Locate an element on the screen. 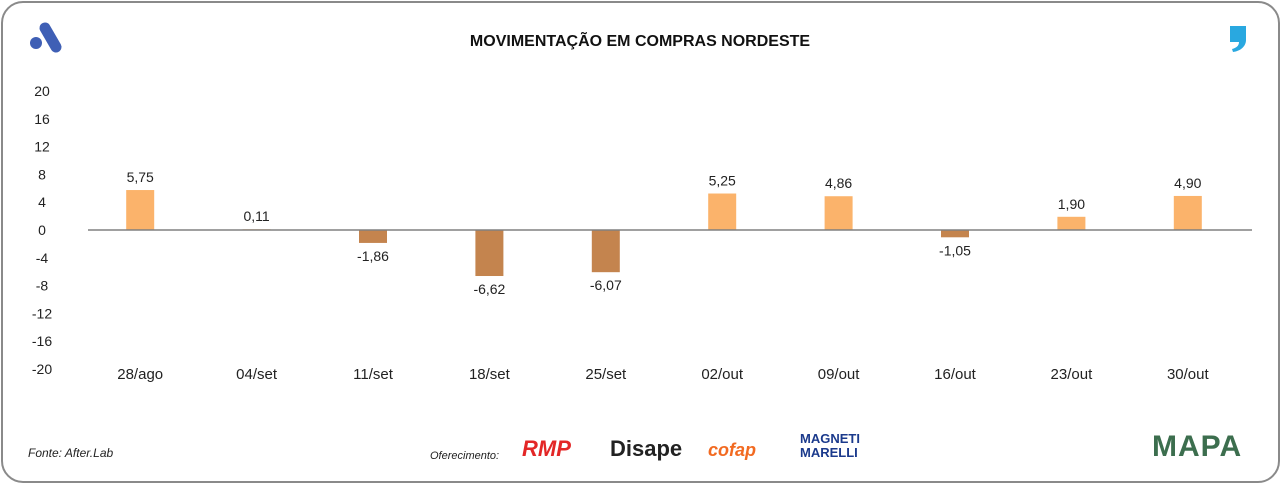  y-tick-label: 4 is located at coordinates (42, 202).